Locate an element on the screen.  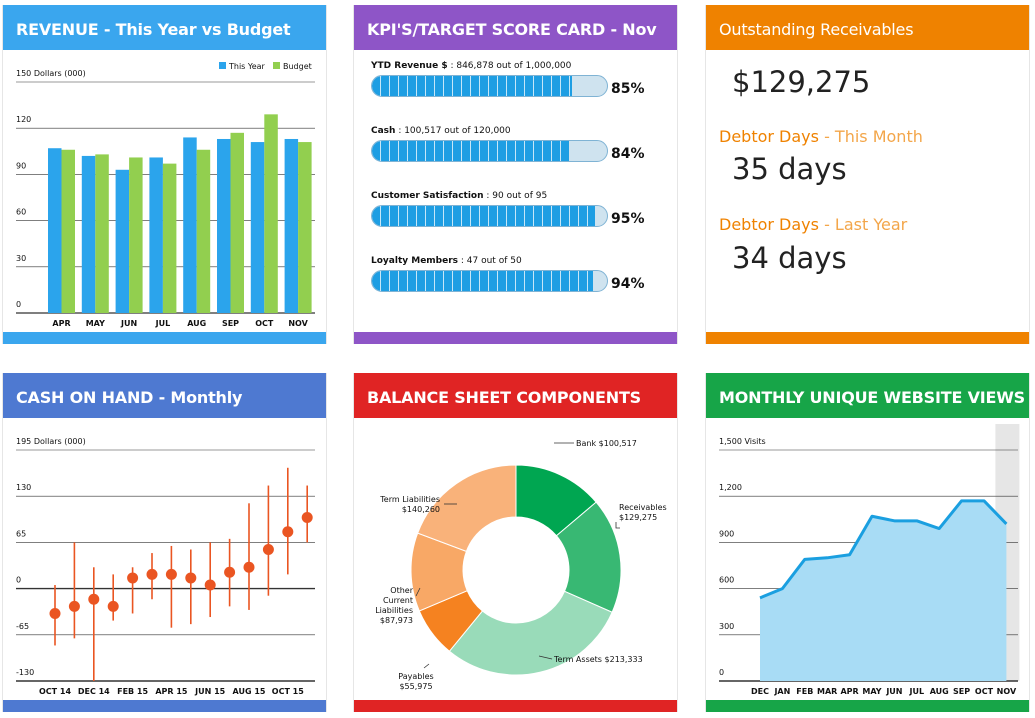
slice-label: $129,275 is located at coordinates (638, 517).